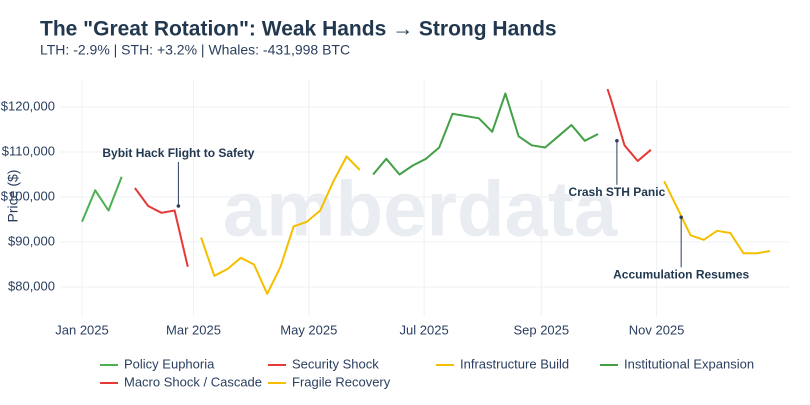 This screenshot has width=810, height=405. Describe the element at coordinates (681, 274) in the screenshot. I see `annotation-text: Accumulation Resumes` at that location.